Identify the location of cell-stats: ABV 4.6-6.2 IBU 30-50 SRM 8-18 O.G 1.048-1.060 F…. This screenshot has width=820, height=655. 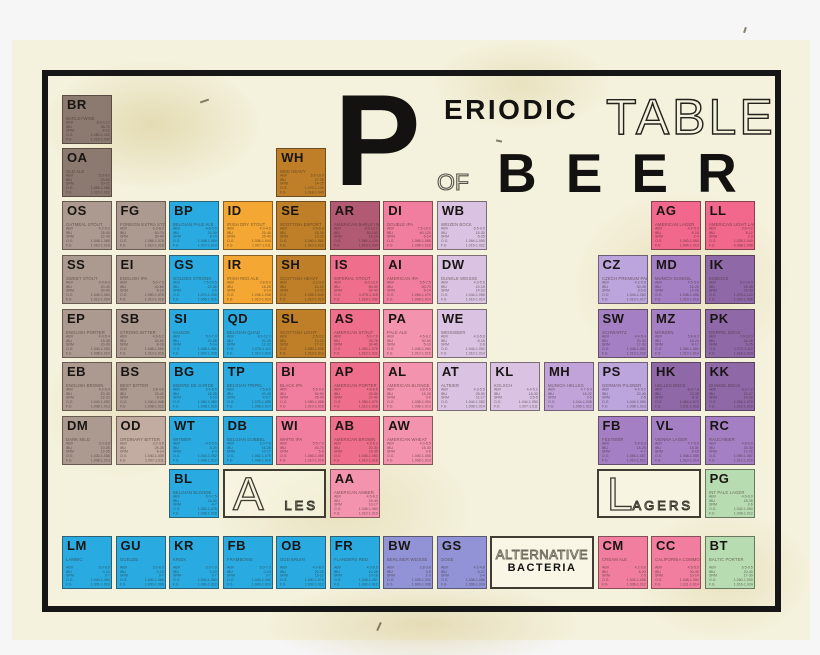
(141, 344).